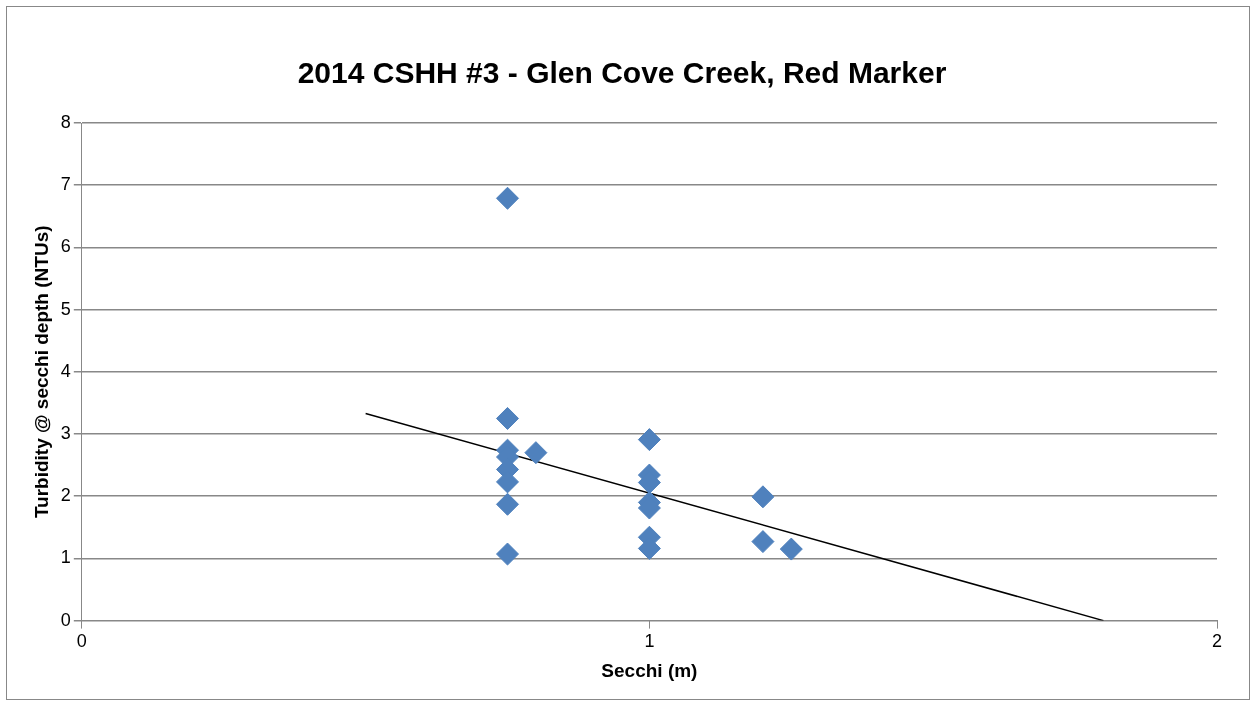  Describe the element at coordinates (65, 184) in the screenshot. I see `y-tick-label: 7` at that location.